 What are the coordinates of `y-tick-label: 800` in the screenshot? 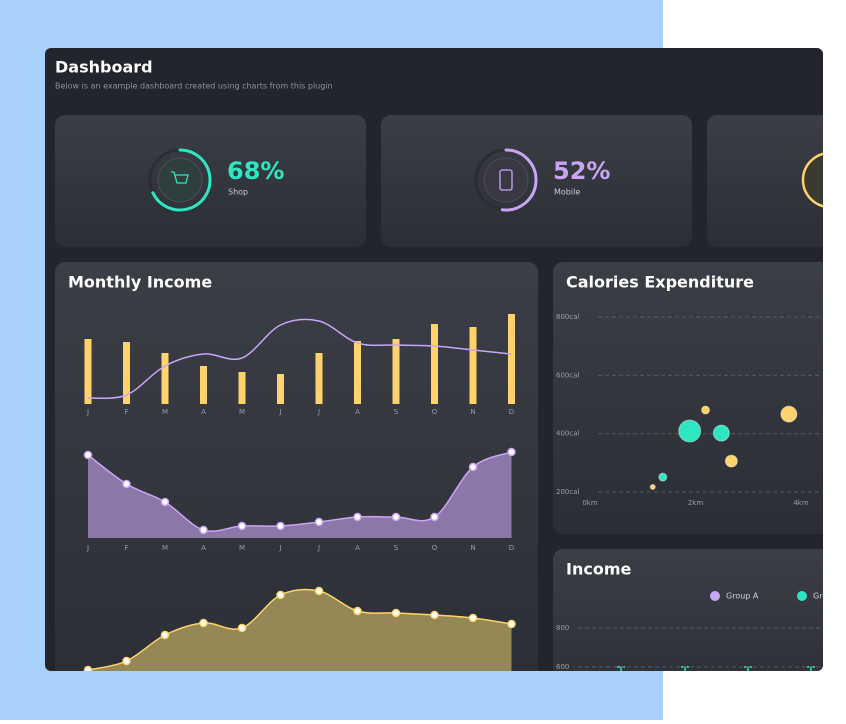 It's located at (562, 628).